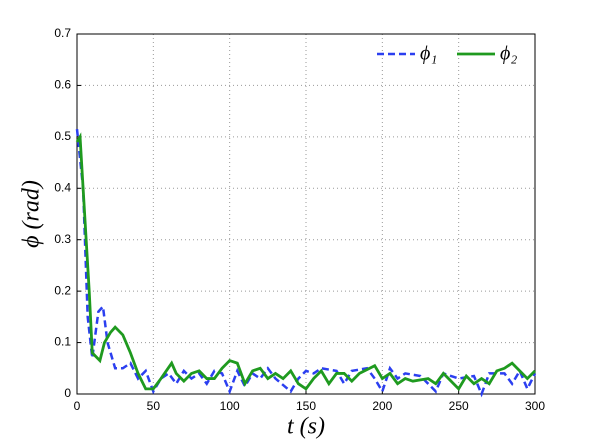 The height and width of the screenshot is (443, 589). I want to click on x-tick-label: 150, so click(306, 406).